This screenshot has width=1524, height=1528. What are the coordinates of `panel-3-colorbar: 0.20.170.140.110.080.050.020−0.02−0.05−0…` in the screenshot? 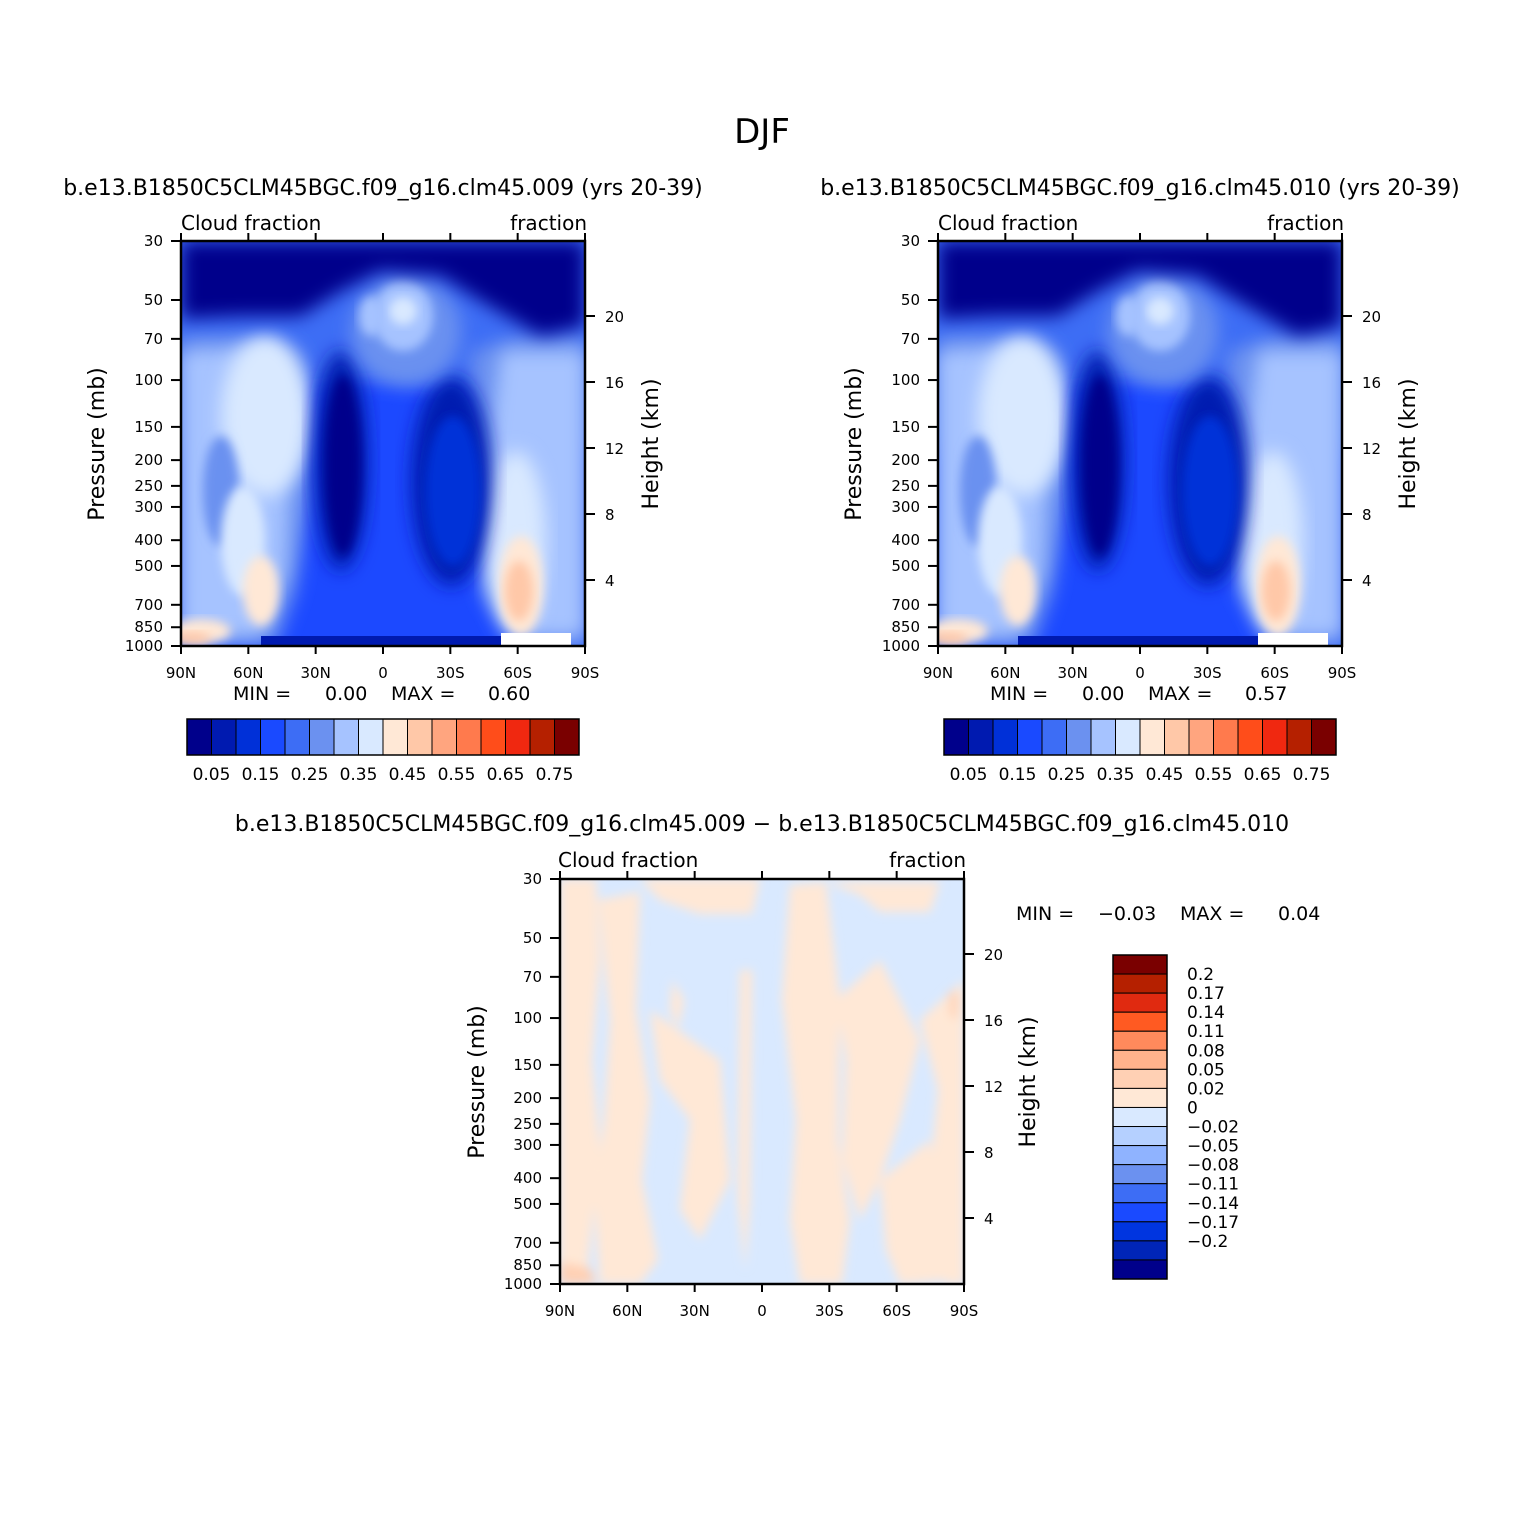 It's located at (1175, 1117).